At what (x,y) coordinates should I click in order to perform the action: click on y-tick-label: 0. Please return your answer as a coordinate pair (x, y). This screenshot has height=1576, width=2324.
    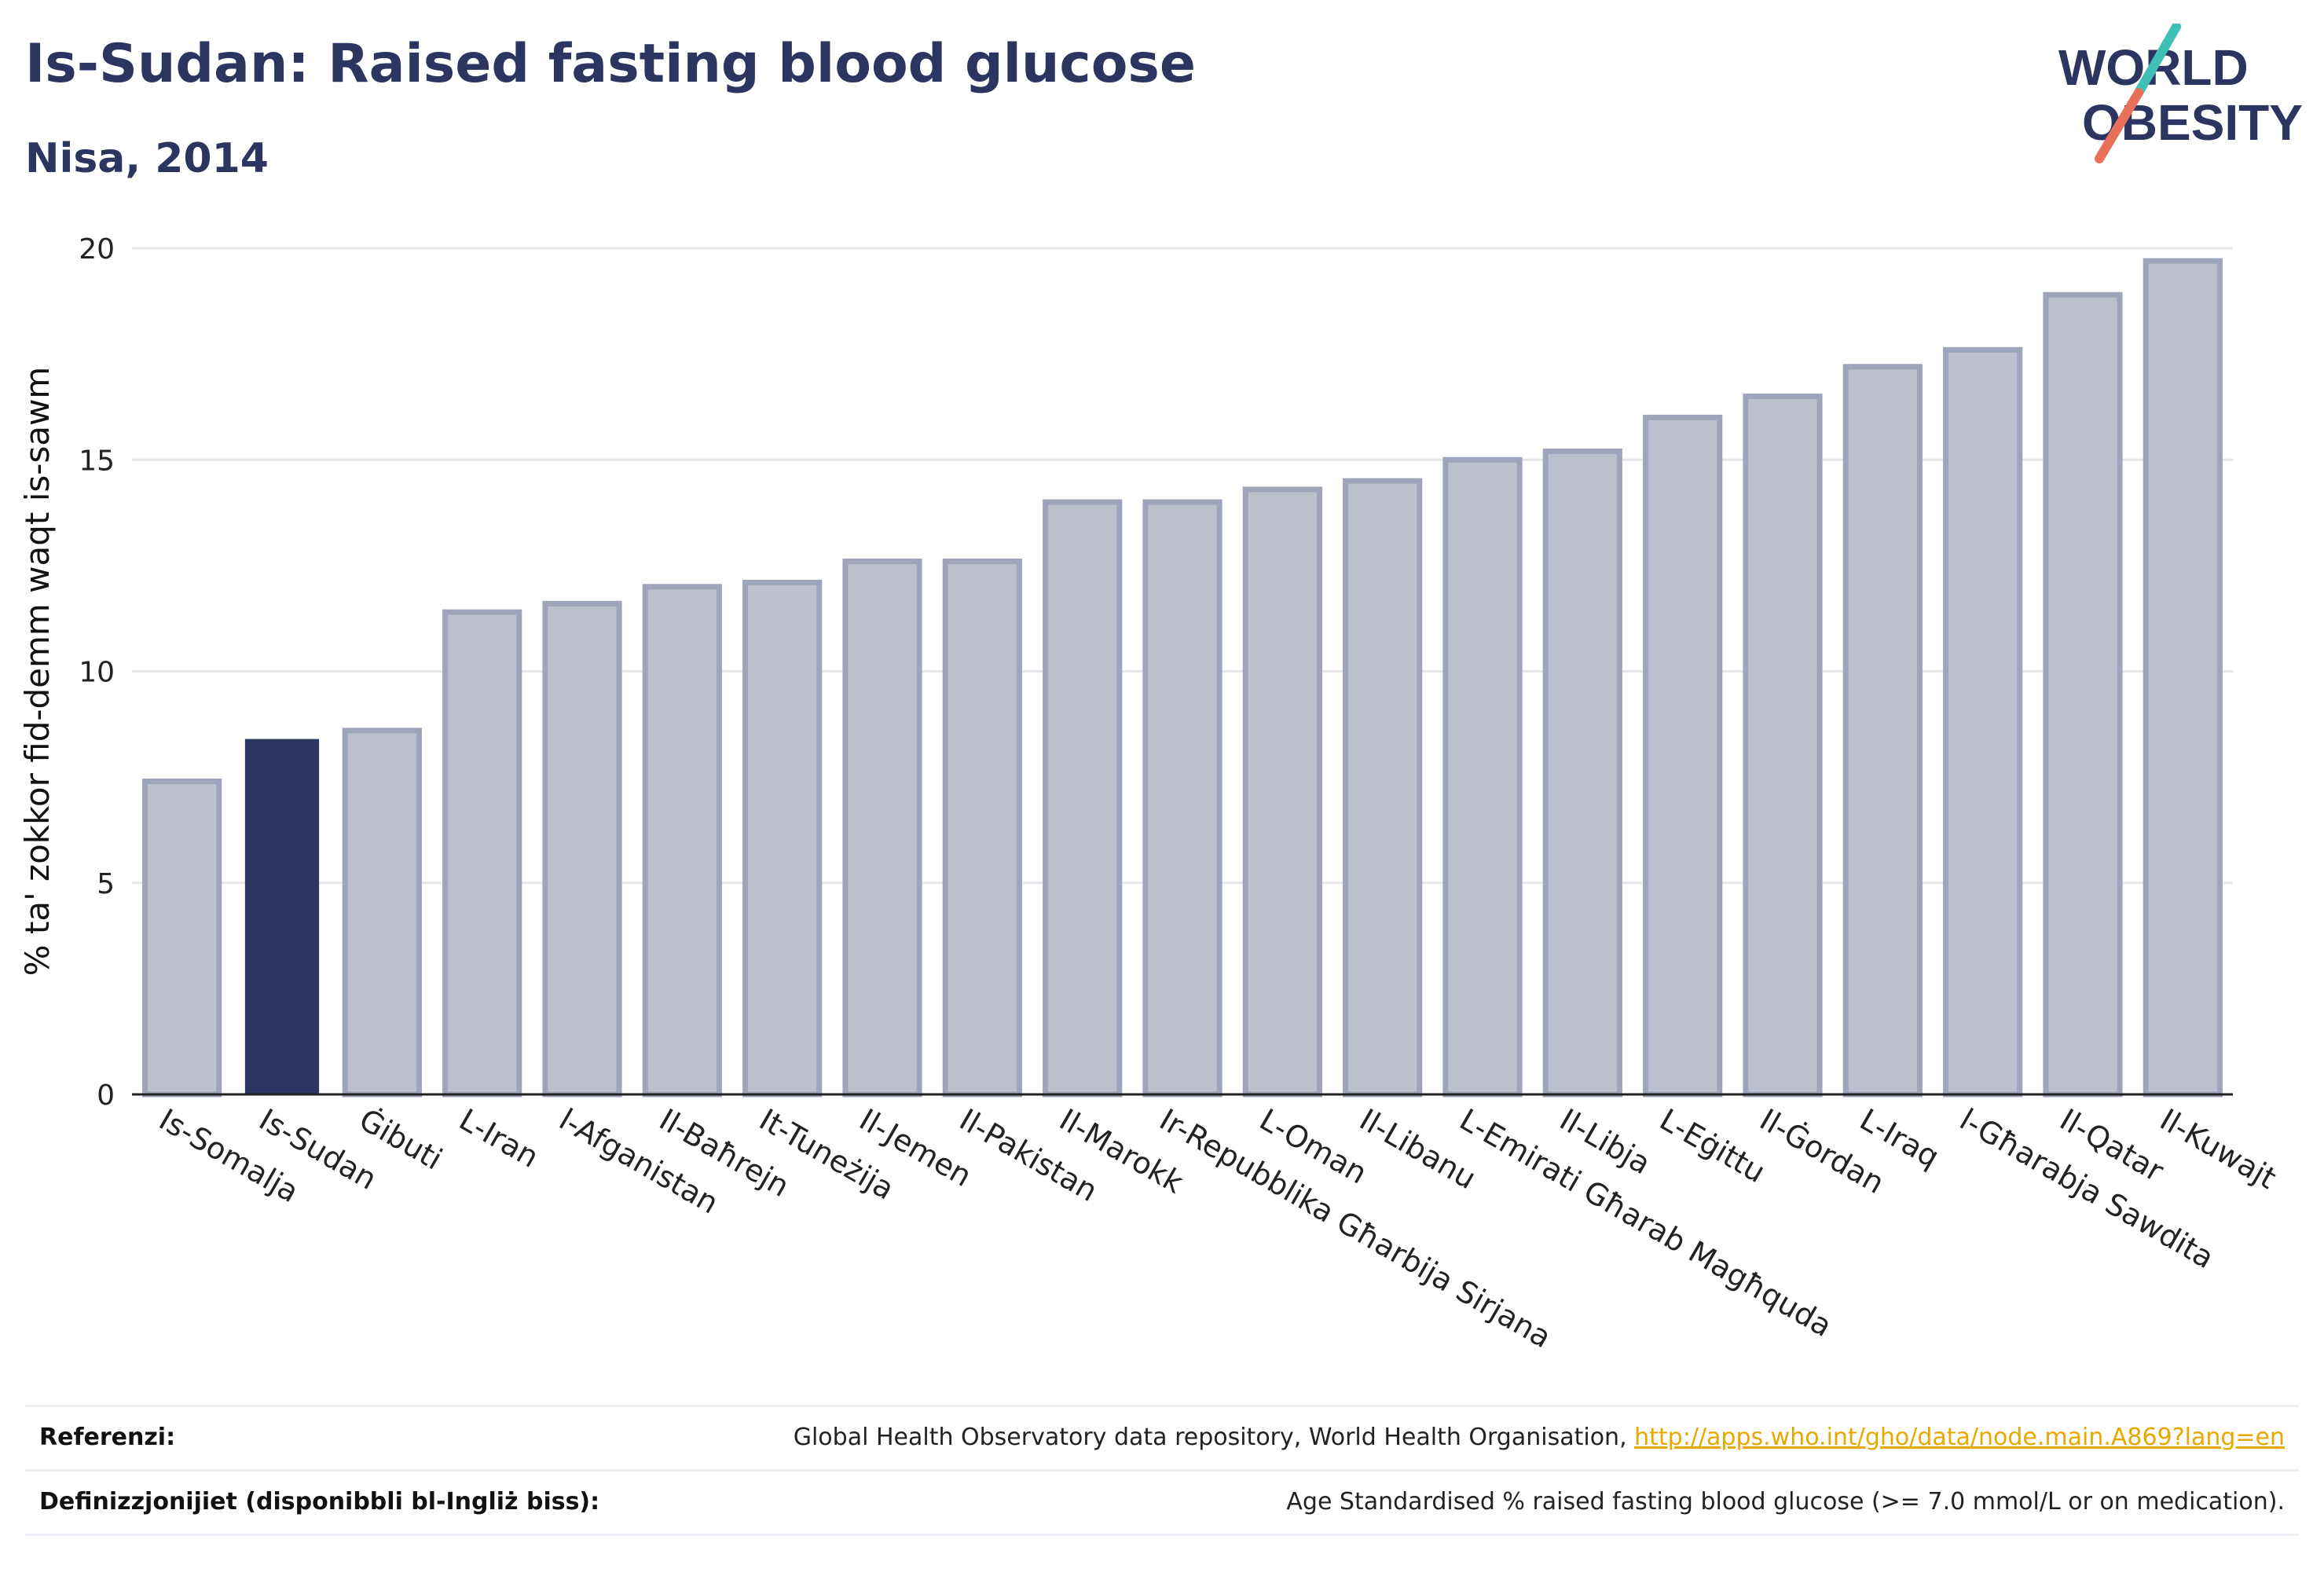
    Looking at the image, I should click on (106, 1095).